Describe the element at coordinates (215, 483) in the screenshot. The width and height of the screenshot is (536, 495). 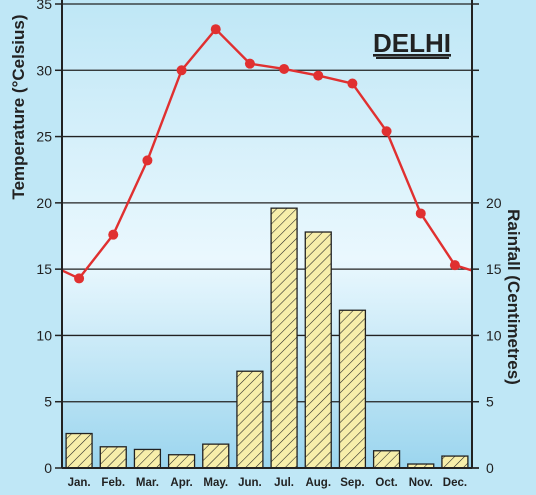
I see `month-label-4: May.` at that location.